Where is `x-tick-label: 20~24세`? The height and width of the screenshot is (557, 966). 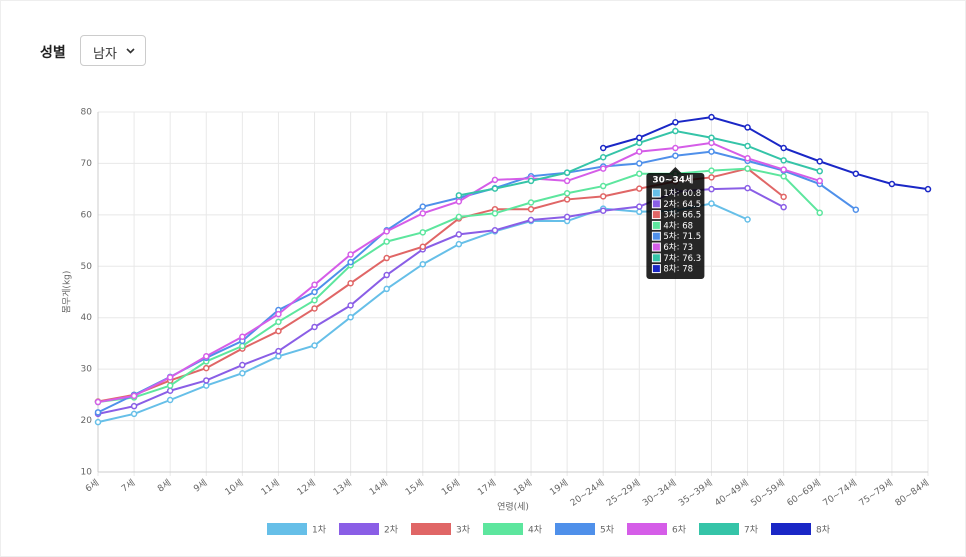 x-tick-label: 20~24세 is located at coordinates (587, 492).